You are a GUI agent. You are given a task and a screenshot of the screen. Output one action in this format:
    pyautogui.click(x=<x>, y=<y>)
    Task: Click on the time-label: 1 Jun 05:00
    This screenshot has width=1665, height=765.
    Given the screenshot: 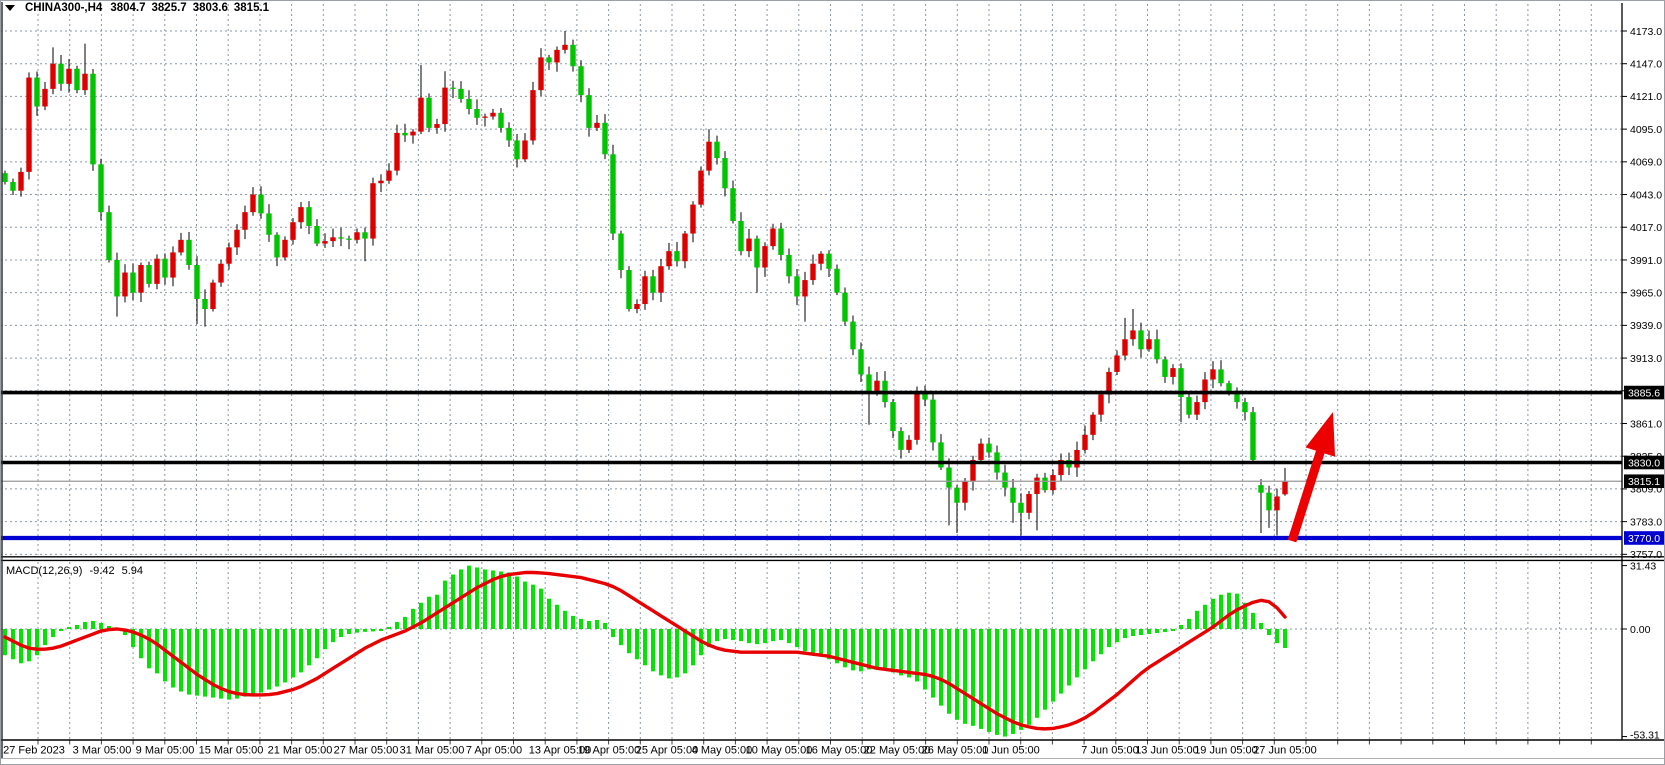 What is the action you would take?
    pyautogui.click(x=1011, y=751)
    